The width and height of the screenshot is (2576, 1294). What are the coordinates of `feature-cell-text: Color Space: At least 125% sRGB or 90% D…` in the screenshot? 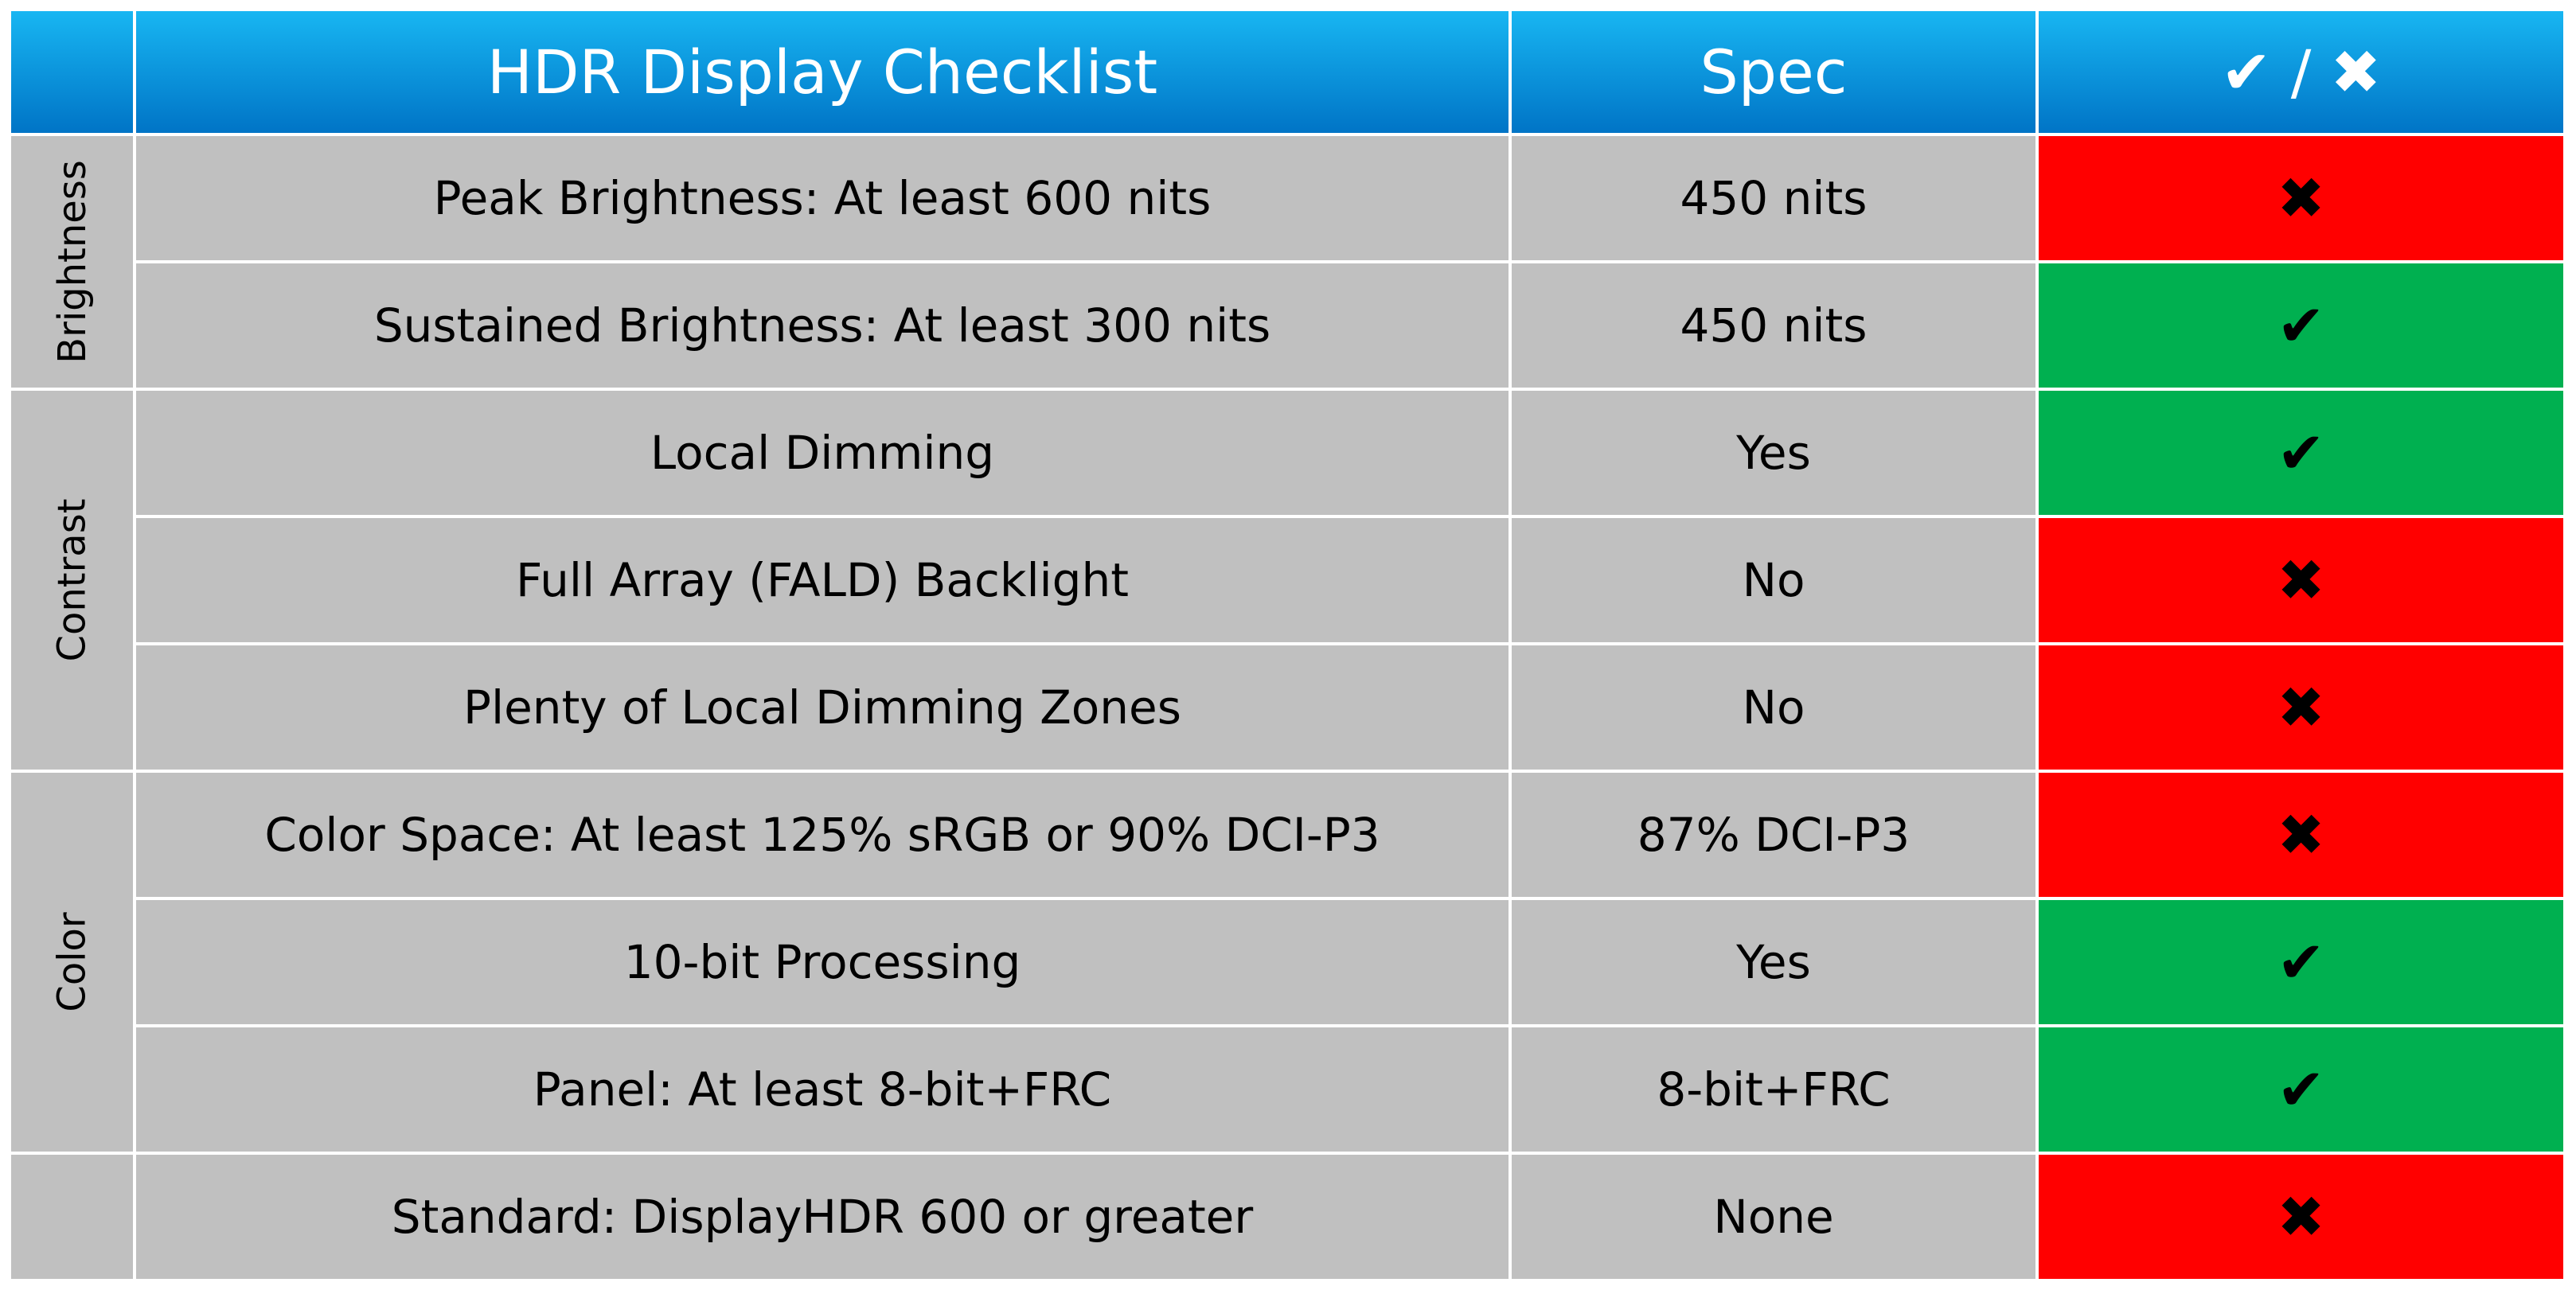 It's located at (822, 835).